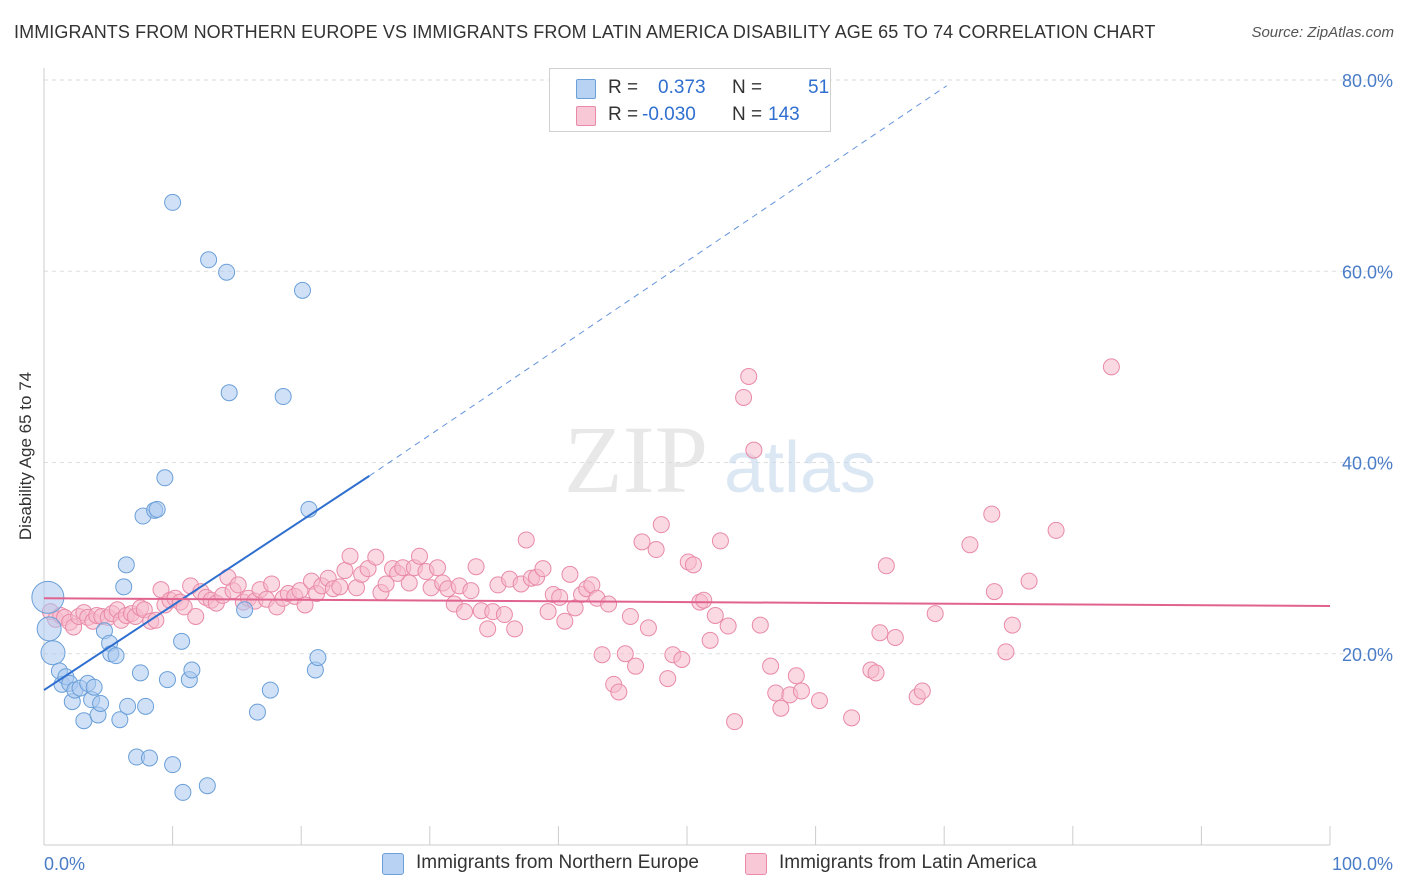  What do you see at coordinates (557, 862) in the screenshot?
I see `bottom-legend-label: Immigrants from Northern Europe` at bounding box center [557, 862].